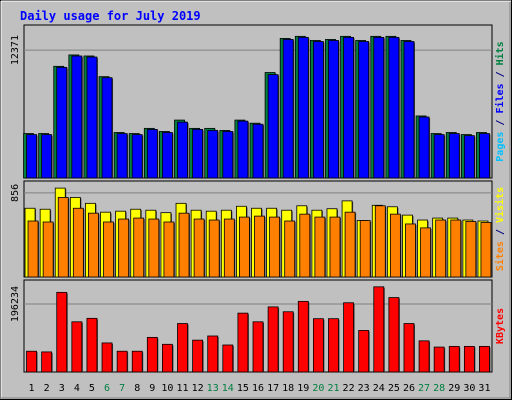  What do you see at coordinates (379, 388) in the screenshot?
I see `x-tick-label: 24` at bounding box center [379, 388].